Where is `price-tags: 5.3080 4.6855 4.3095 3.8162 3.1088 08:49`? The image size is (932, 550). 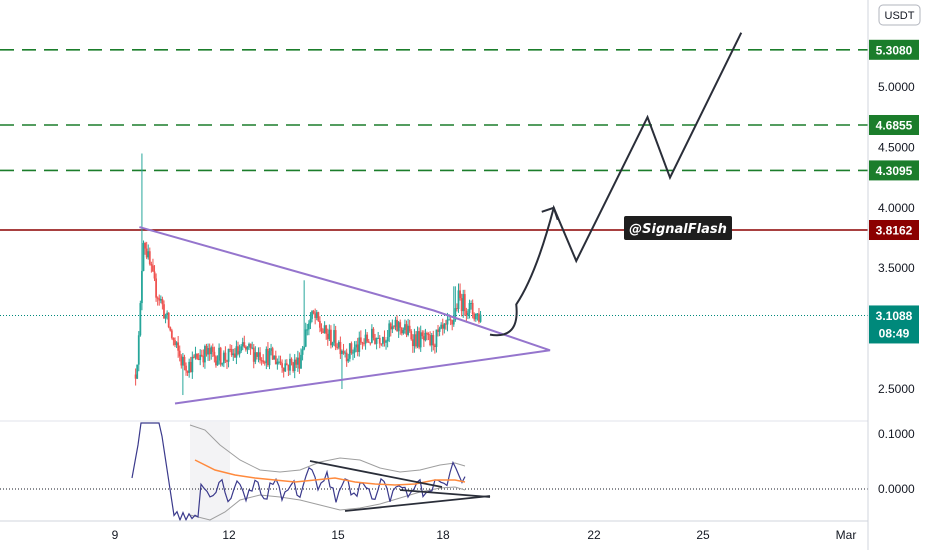
price-tags: 5.3080 4.6855 4.3095 3.8162 3.1088 08:49 is located at coordinates (894, 191).